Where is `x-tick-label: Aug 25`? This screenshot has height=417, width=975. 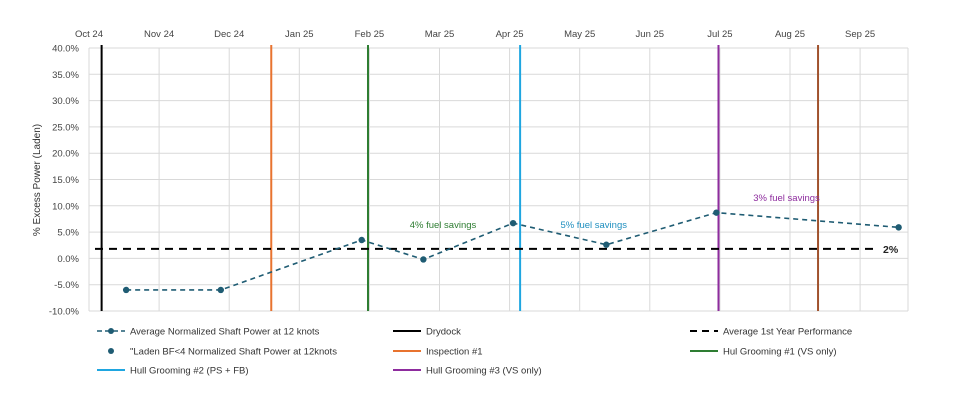
x-tick-label: Aug 25 is located at coordinates (790, 34).